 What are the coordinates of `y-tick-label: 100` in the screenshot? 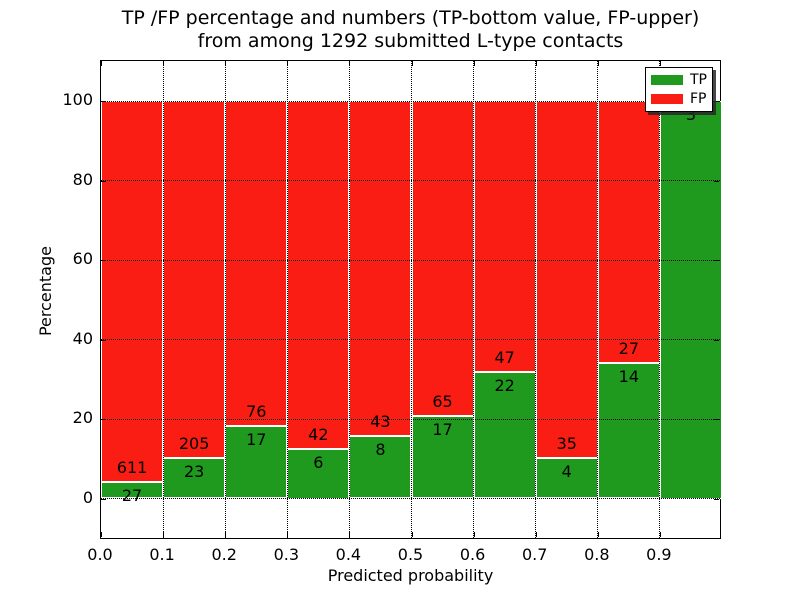 It's located at (77, 100).